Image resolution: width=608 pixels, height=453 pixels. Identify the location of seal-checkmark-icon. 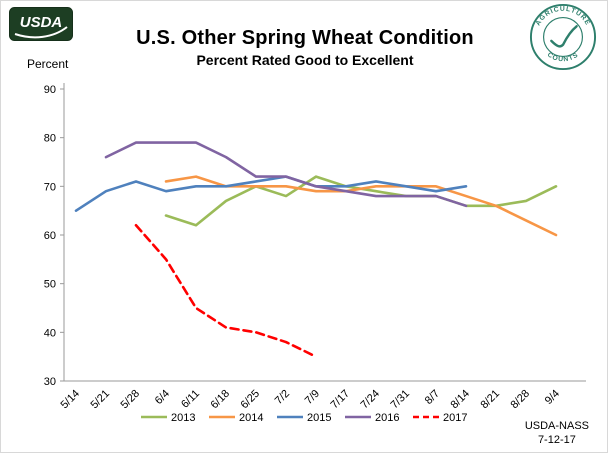
(564, 36).